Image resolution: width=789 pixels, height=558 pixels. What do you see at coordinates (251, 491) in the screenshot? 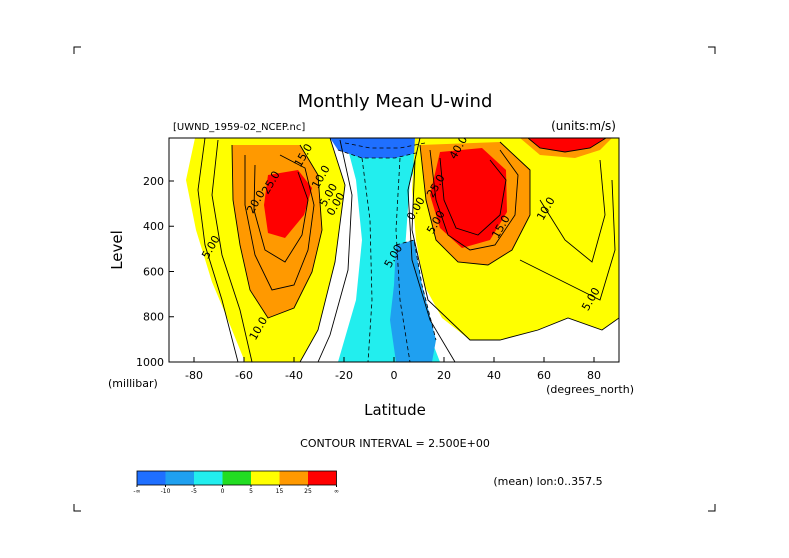
I see `colorbar-tick-label: 5` at bounding box center [251, 491].